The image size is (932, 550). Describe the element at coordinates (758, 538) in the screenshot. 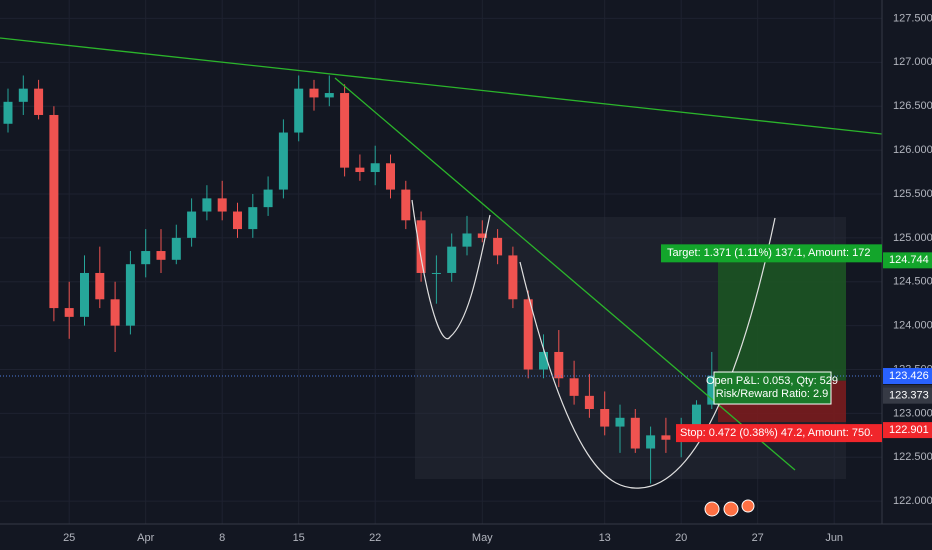

I see `x-tick-label: 27` at that location.